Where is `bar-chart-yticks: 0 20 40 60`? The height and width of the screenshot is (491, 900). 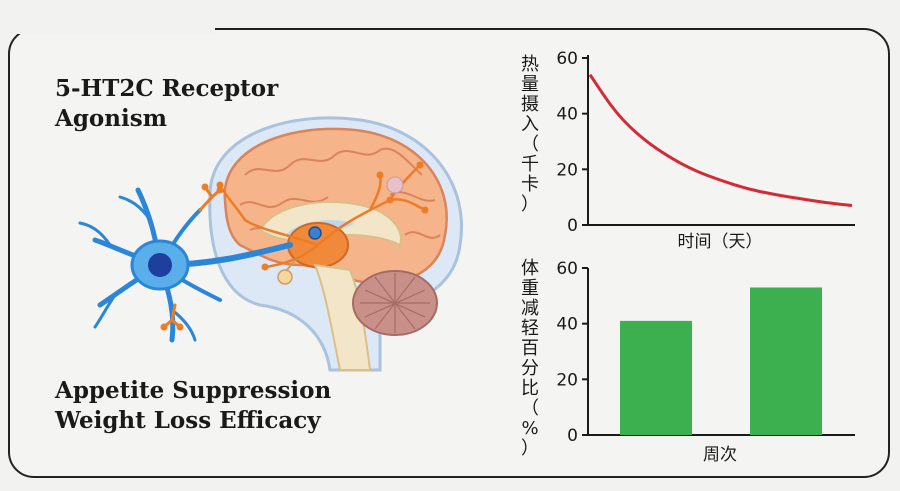 bar-chart-yticks: 0 20 40 60 is located at coordinates (572, 352).